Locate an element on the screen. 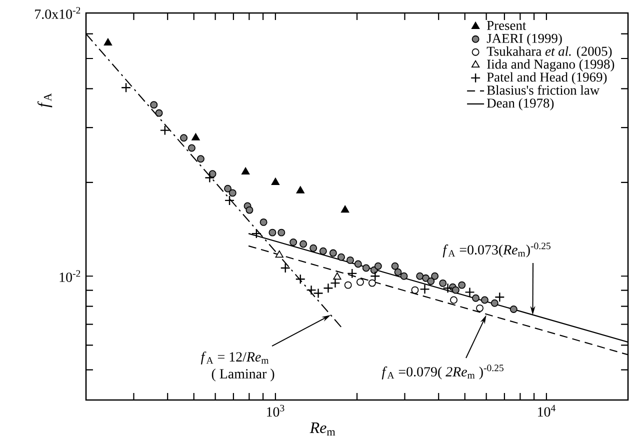 This screenshot has width=636, height=447. y-tick-label: 7.0x10$^{-2}$ is located at coordinates (57, 13).